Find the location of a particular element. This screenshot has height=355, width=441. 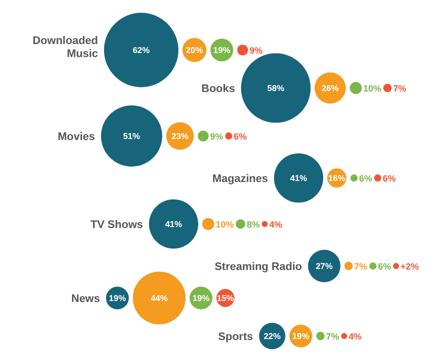

data-label: 62% is located at coordinates (141, 50).